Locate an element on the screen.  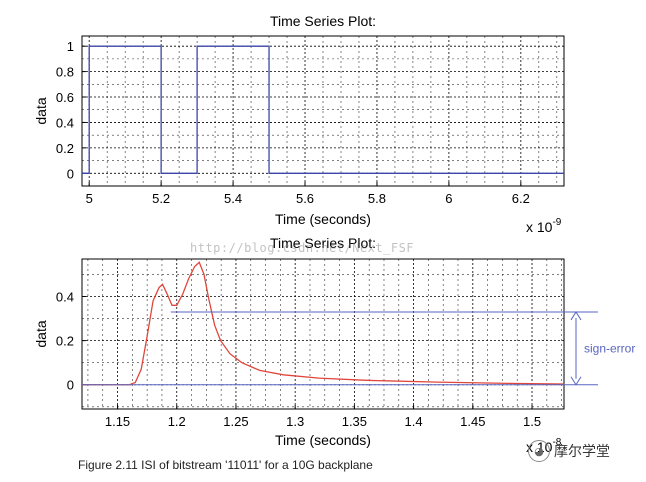
top-y-tick-label: 0.2 is located at coordinates (65, 148).